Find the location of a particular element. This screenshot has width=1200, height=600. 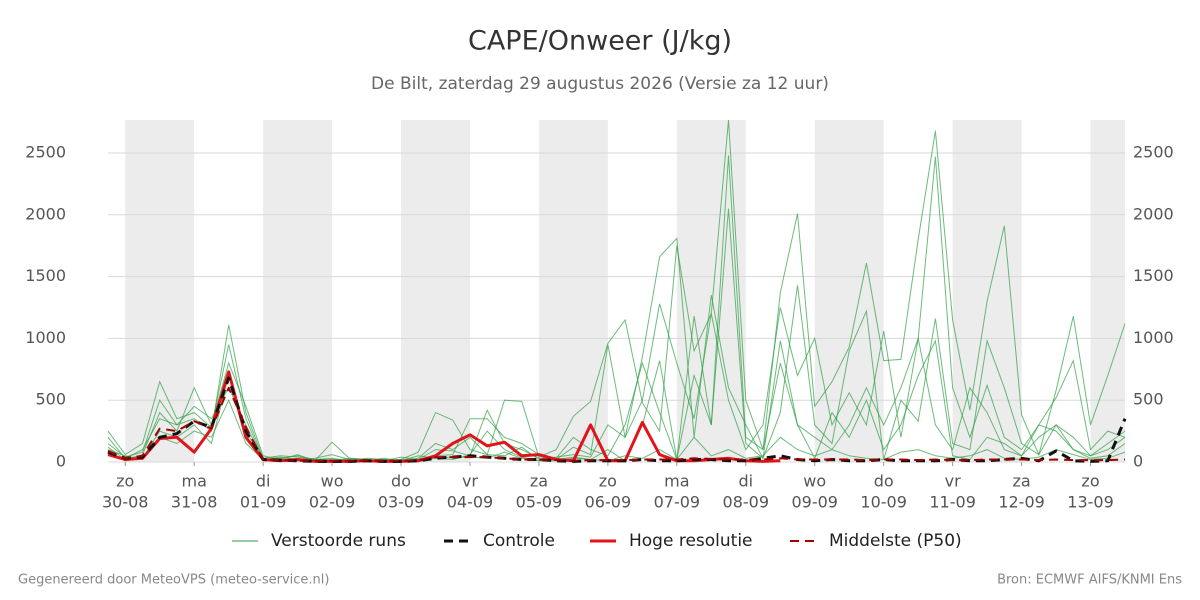

x-tick-date: 03-09 is located at coordinates (401, 502).